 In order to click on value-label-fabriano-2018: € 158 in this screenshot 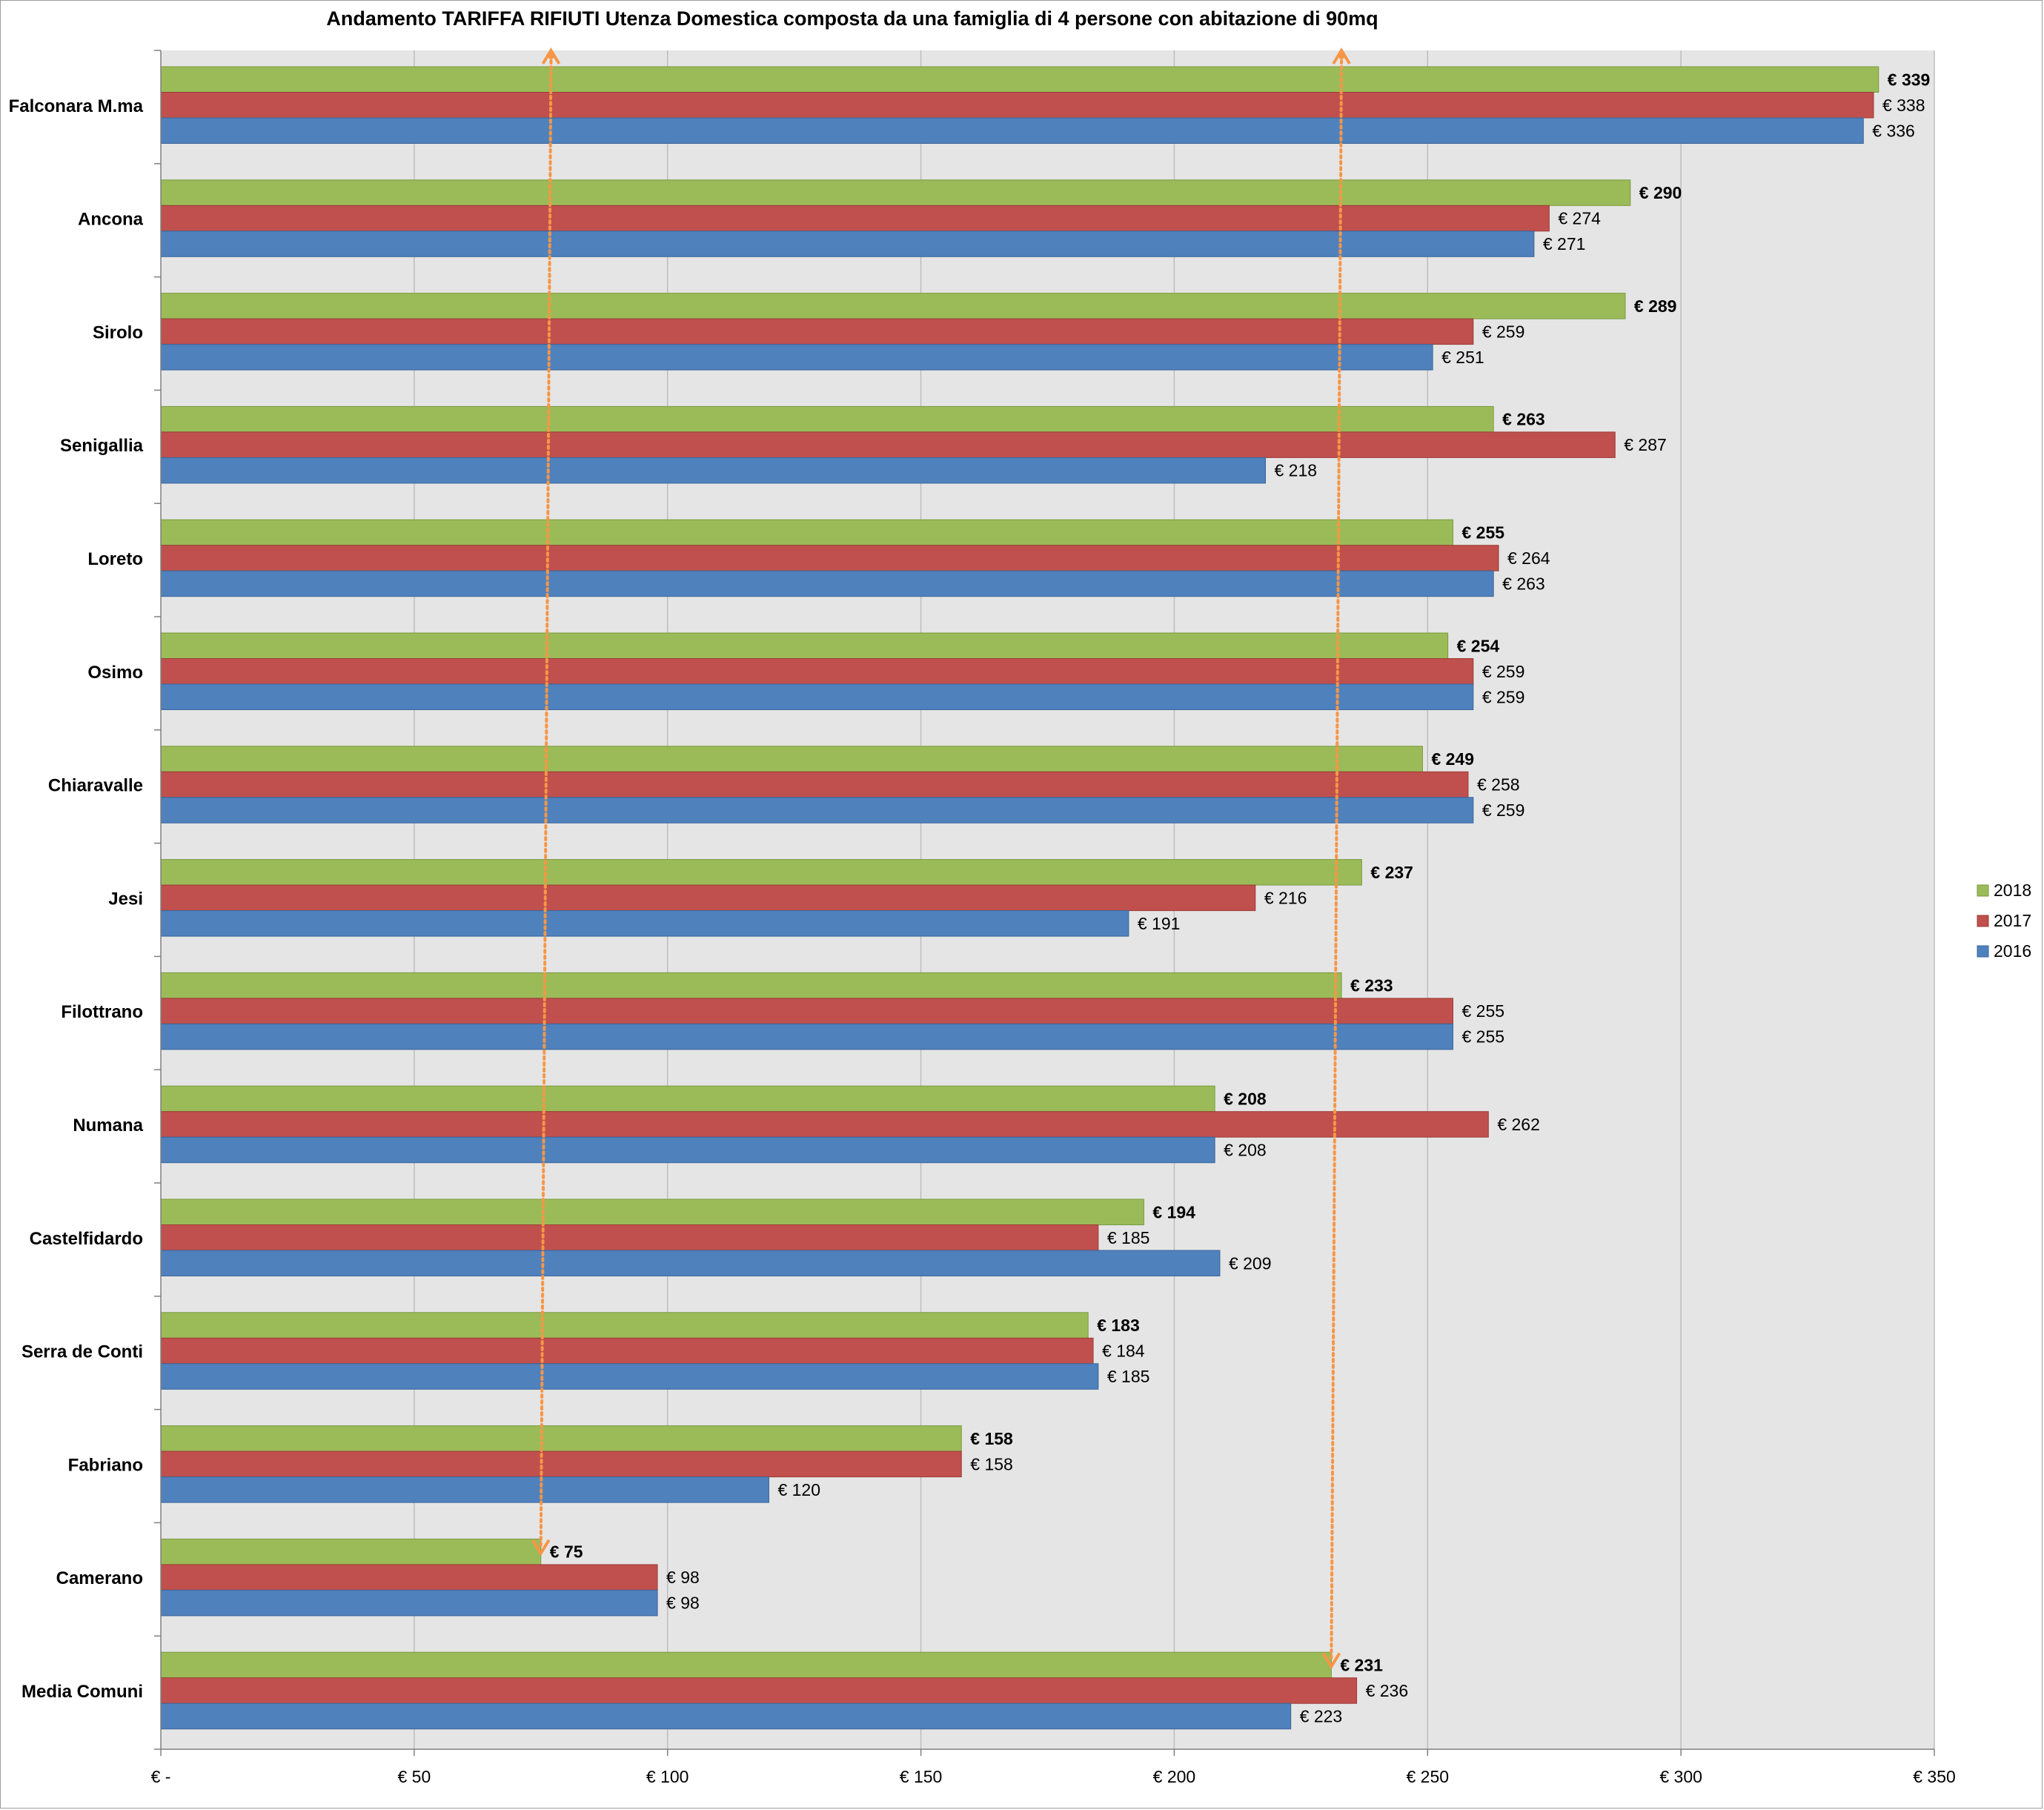, I will do `click(991, 1438)`.